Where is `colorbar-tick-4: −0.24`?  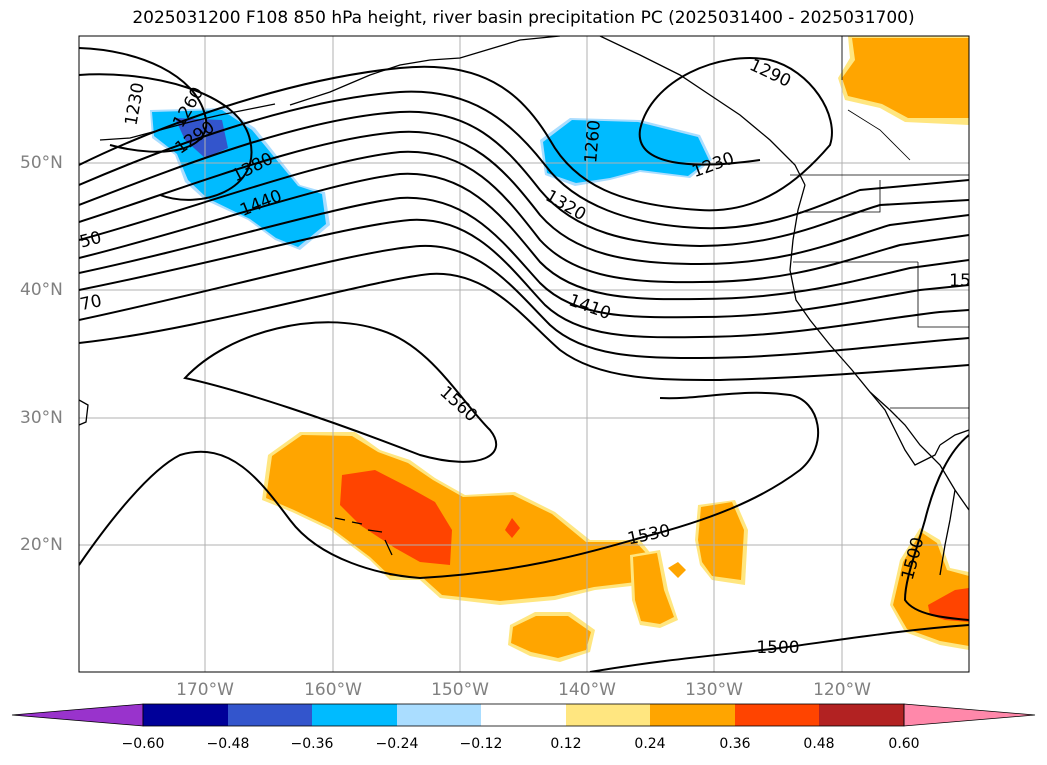
colorbar-tick-4: −0.24 is located at coordinates (397, 744).